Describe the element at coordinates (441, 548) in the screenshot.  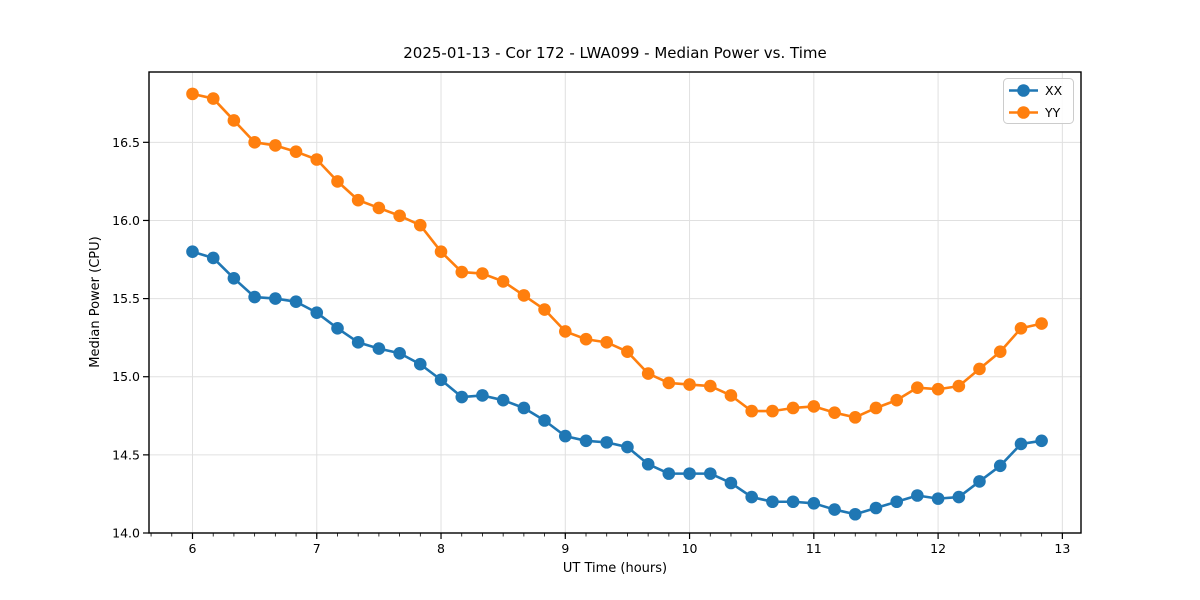
I see `x-tick-label: 8` at that location.